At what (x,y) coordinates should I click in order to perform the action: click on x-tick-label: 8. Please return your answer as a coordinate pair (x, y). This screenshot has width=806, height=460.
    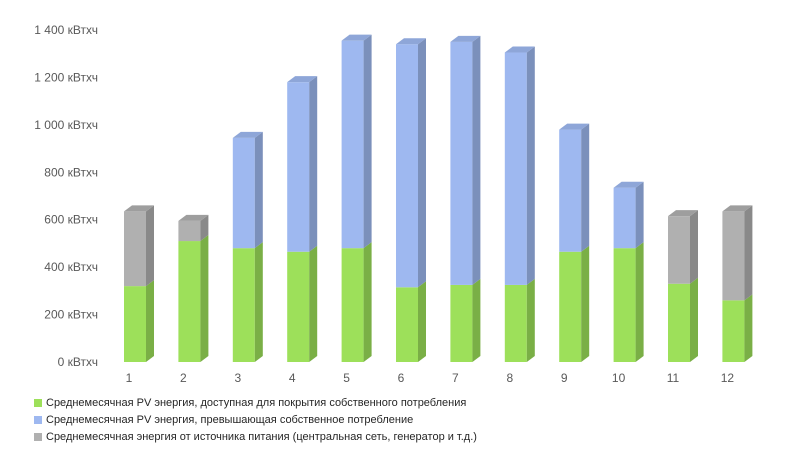
    Looking at the image, I should click on (509, 378).